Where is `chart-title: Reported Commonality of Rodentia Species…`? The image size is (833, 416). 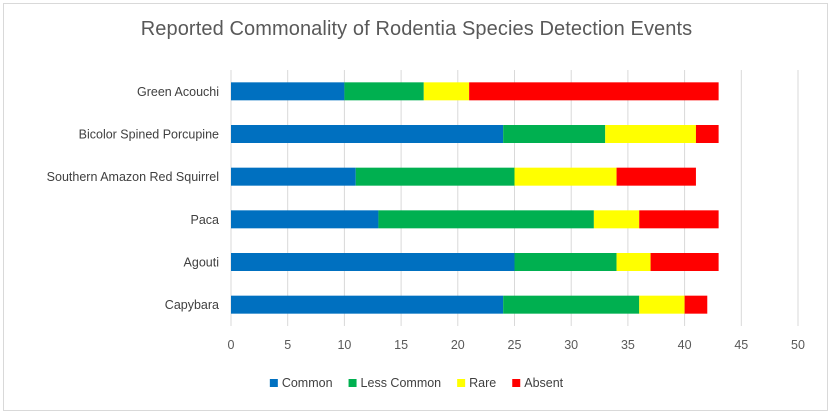
chart-title: Reported Commonality of Rodentia Species… is located at coordinates (416, 29).